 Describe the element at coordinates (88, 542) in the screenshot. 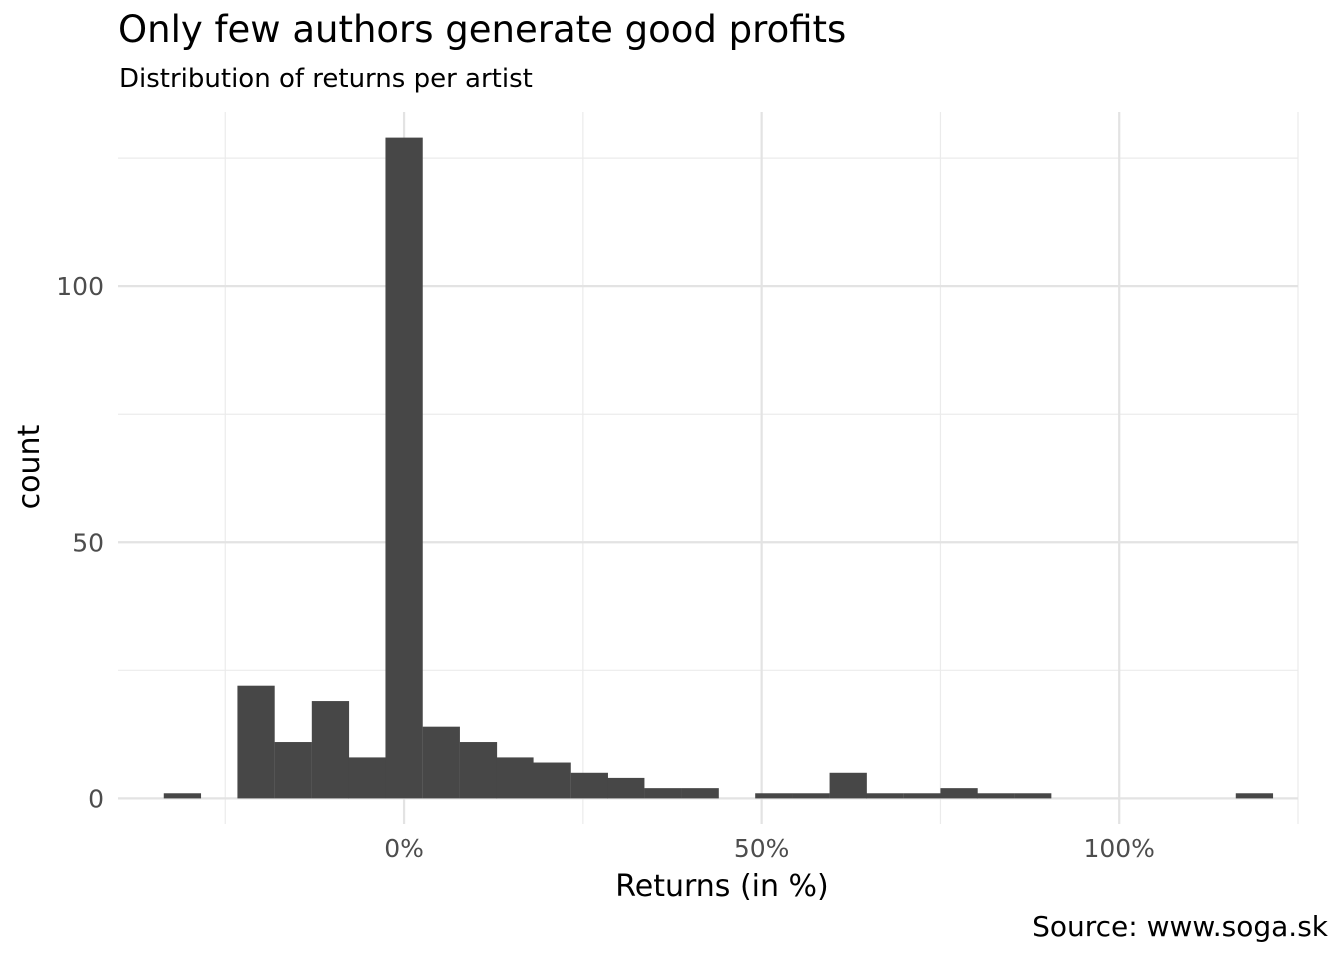

I see `y-tick-label: 50` at that location.